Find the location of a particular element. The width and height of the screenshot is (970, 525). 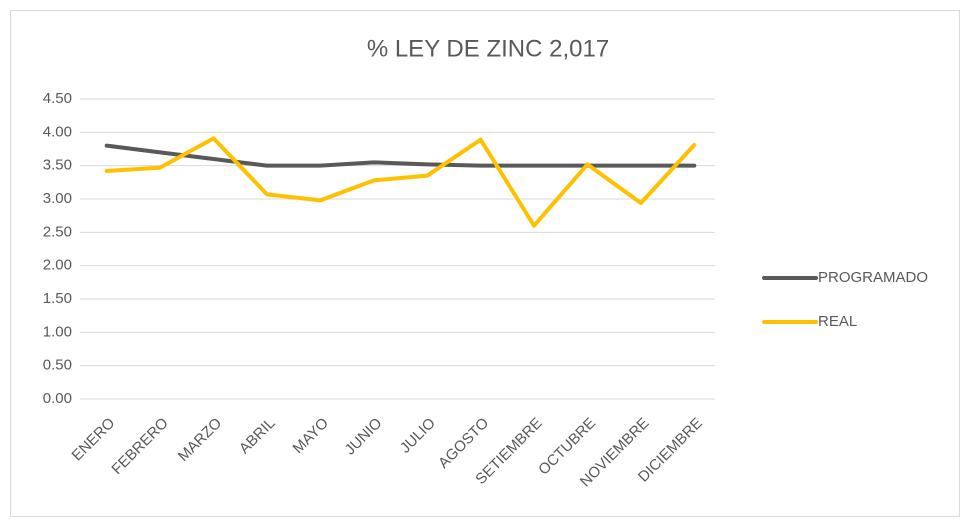

y-tick-label: 3.00 is located at coordinates (57, 198).